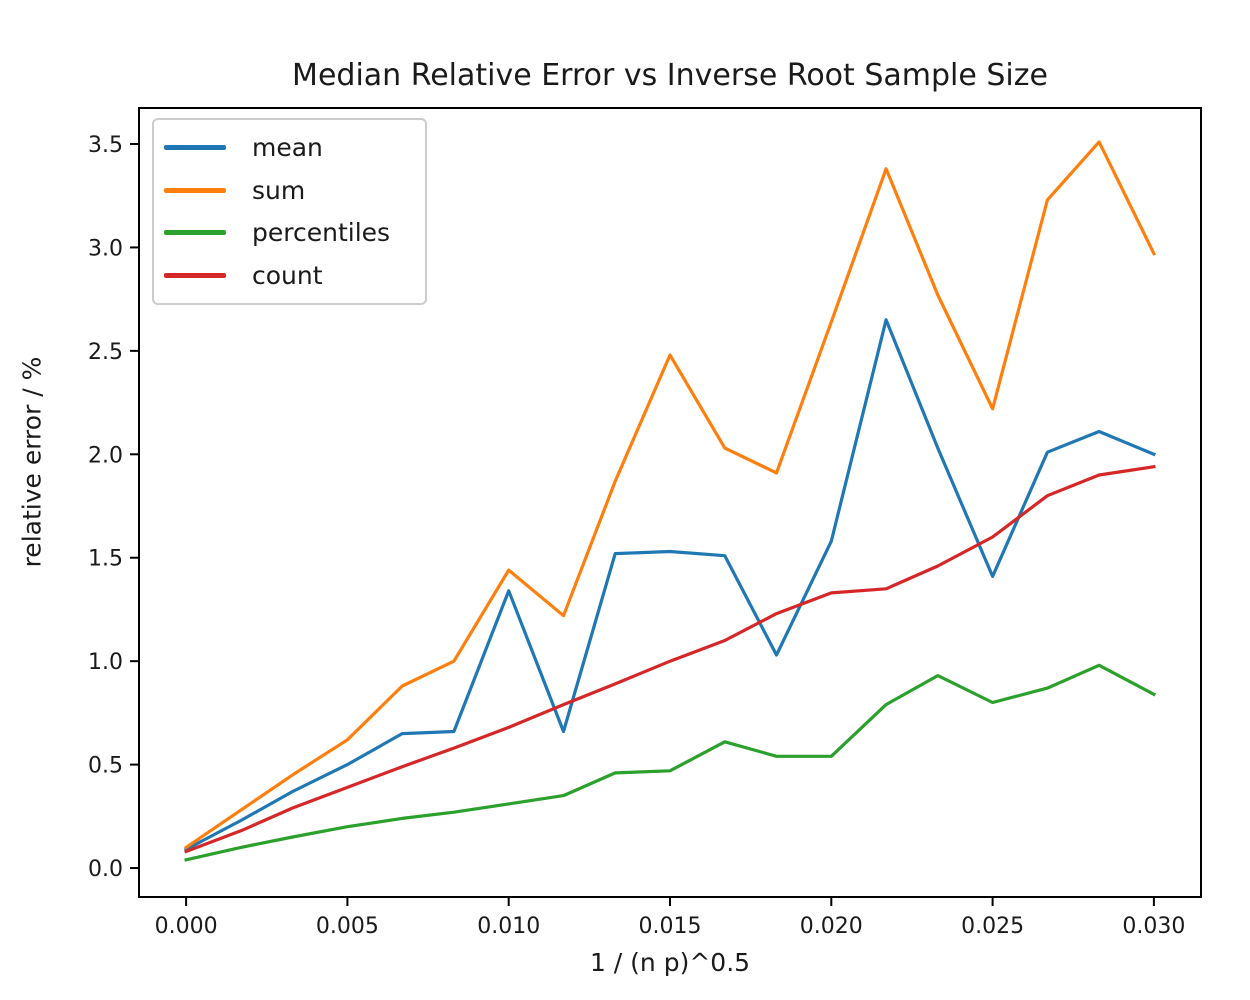 Image resolution: width=1250 pixels, height=1000 pixels. Describe the element at coordinates (195, 147) in the screenshot. I see `legend-line-mean-icon` at that location.